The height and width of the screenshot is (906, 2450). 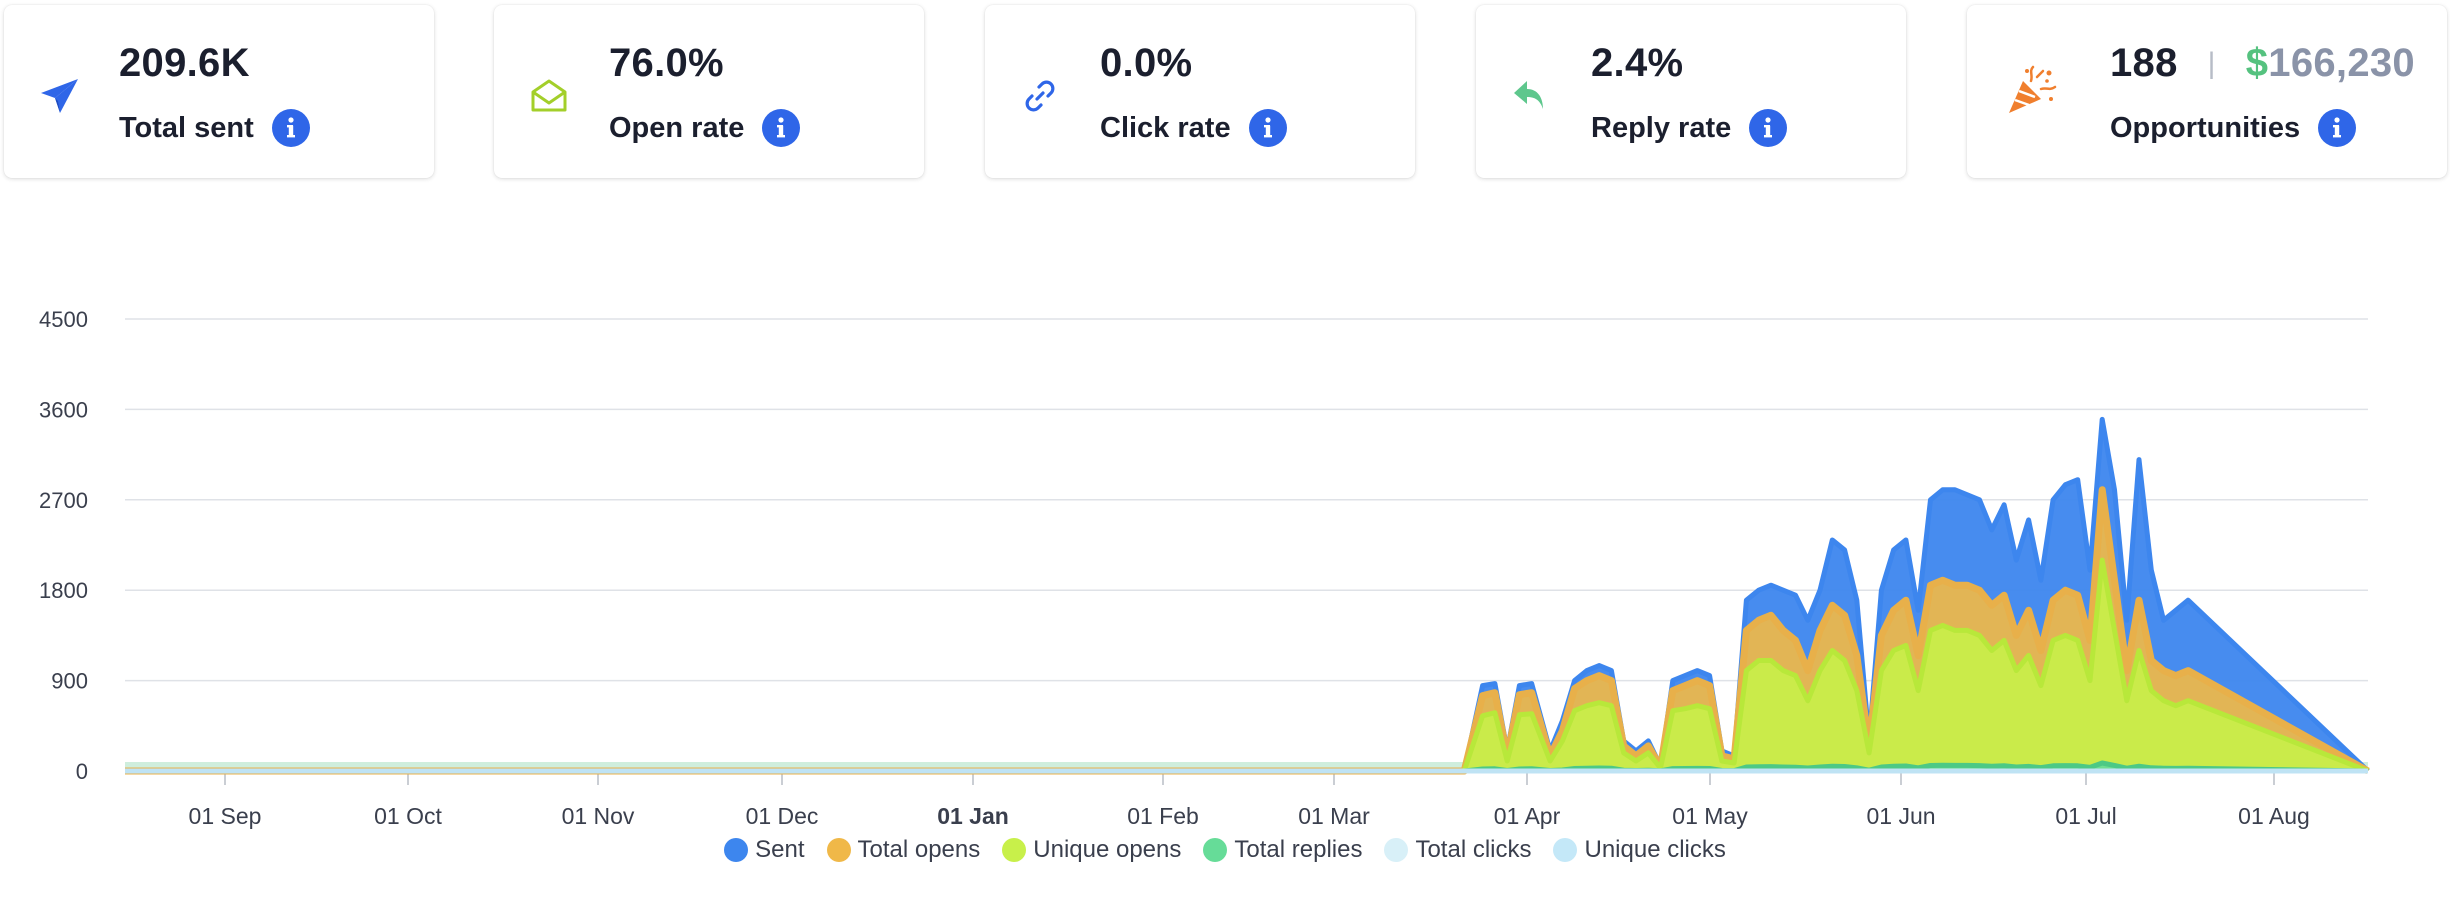 I want to click on x-tick-label: 01 May, so click(x=1710, y=816).